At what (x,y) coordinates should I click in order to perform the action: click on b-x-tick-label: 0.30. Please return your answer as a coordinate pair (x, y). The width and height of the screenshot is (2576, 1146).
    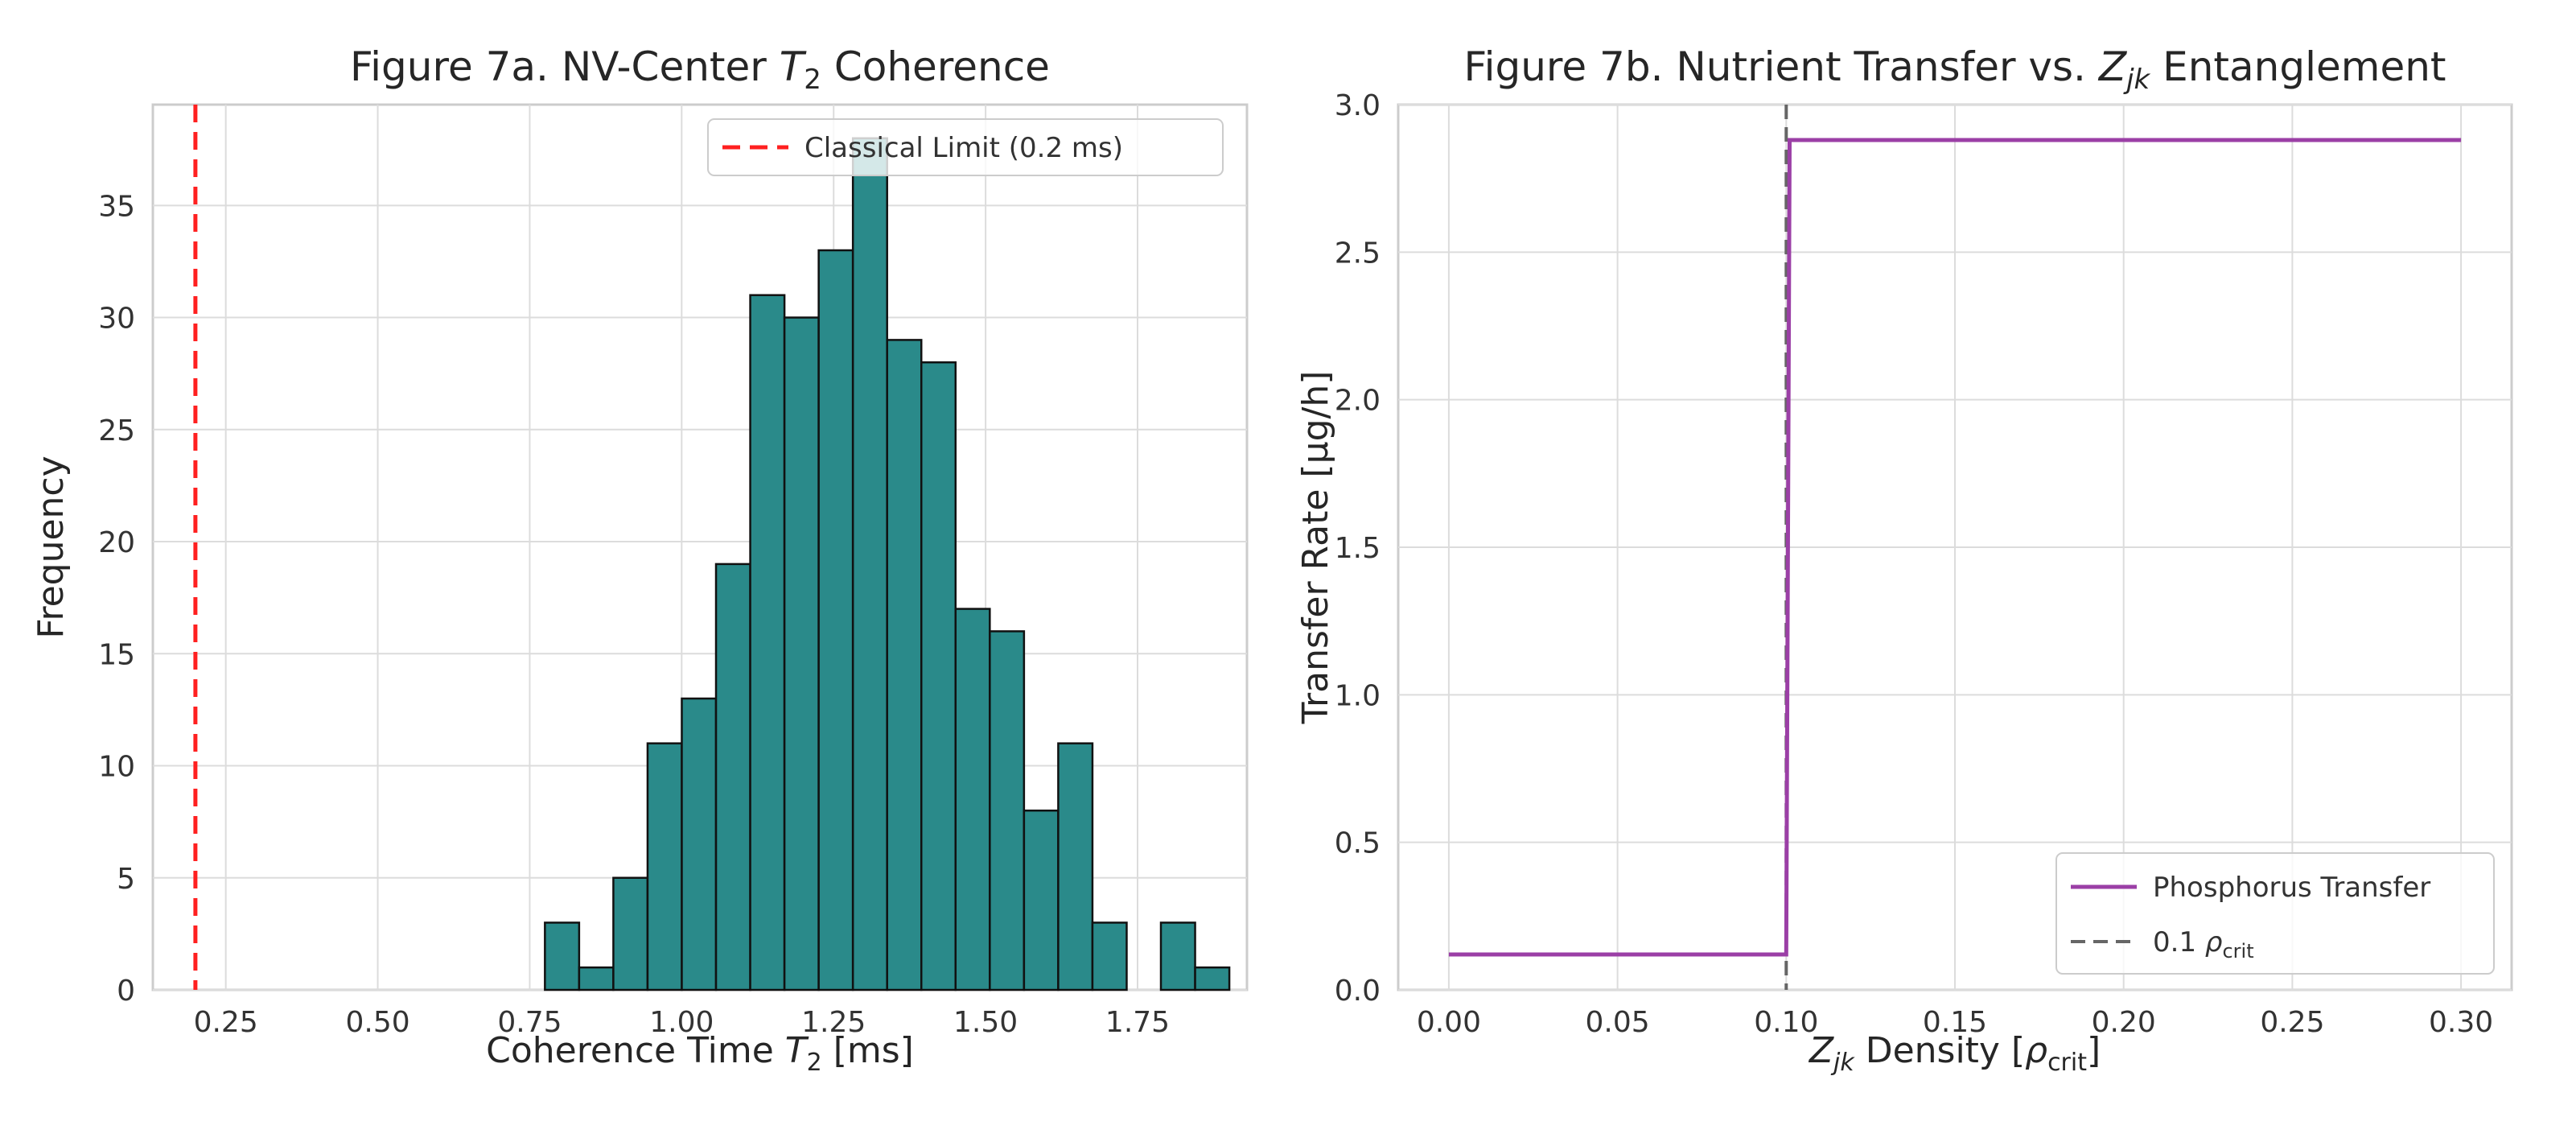
    Looking at the image, I should click on (2461, 1022).